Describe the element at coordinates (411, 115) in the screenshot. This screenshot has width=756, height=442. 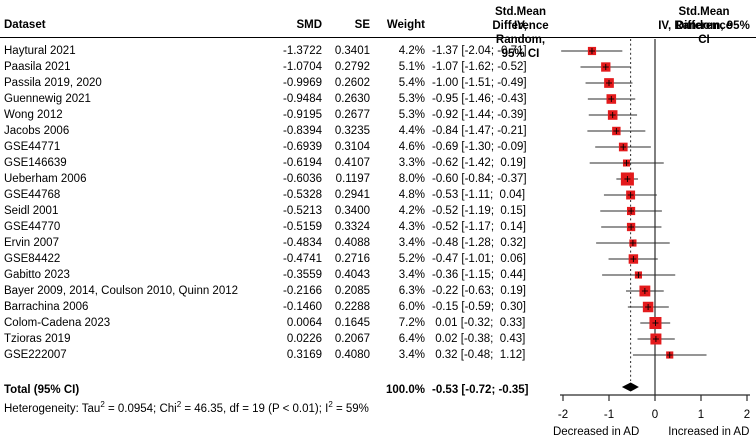
I see `study-weight: 5.3%` at that location.